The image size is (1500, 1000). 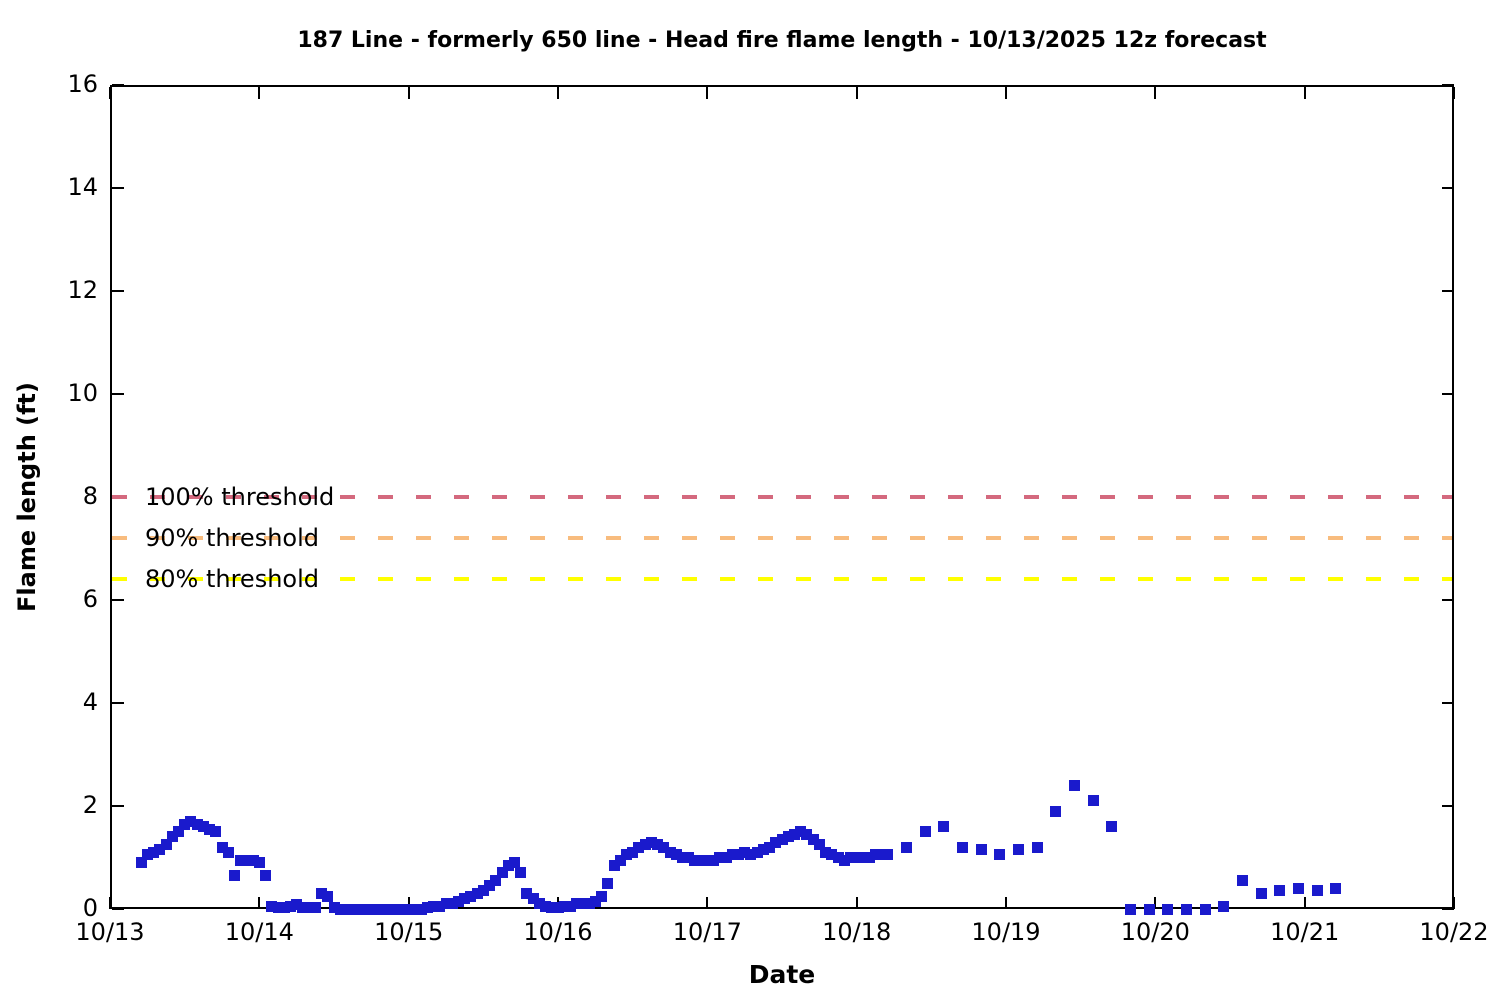 What do you see at coordinates (240, 497) in the screenshot?
I see `threshold-label-100: 100% threshold` at bounding box center [240, 497].